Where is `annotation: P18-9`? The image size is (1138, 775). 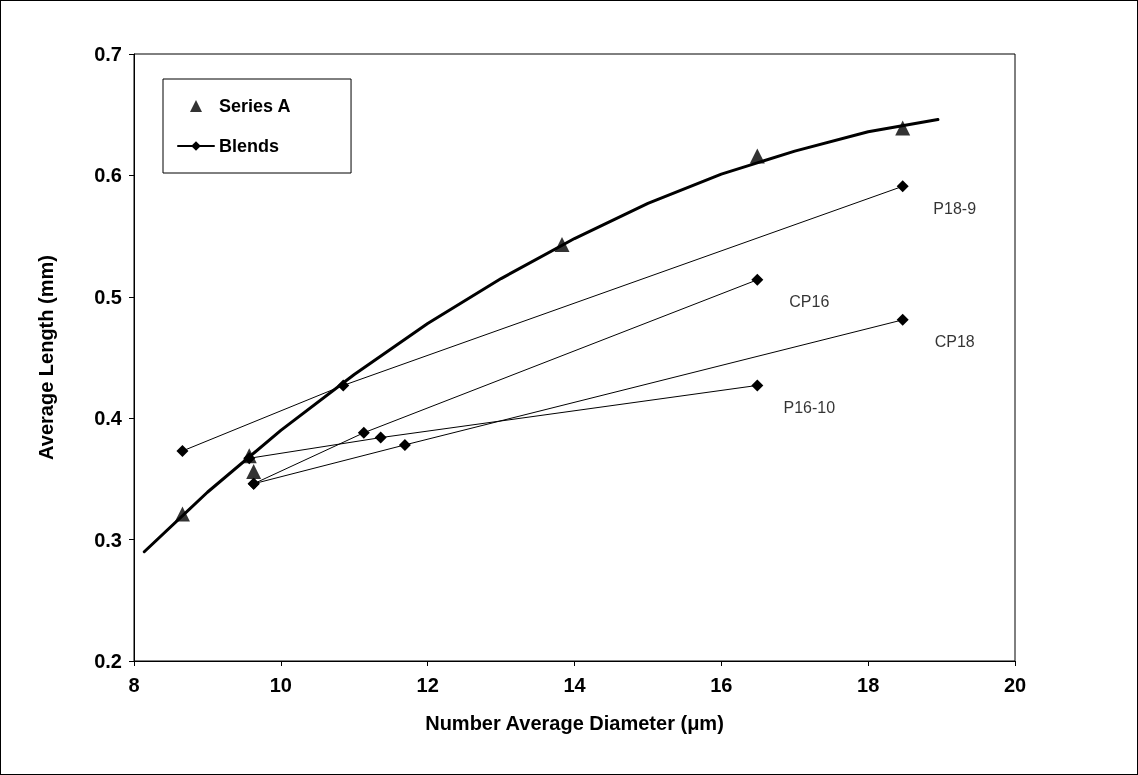 annotation: P18-9 is located at coordinates (955, 208).